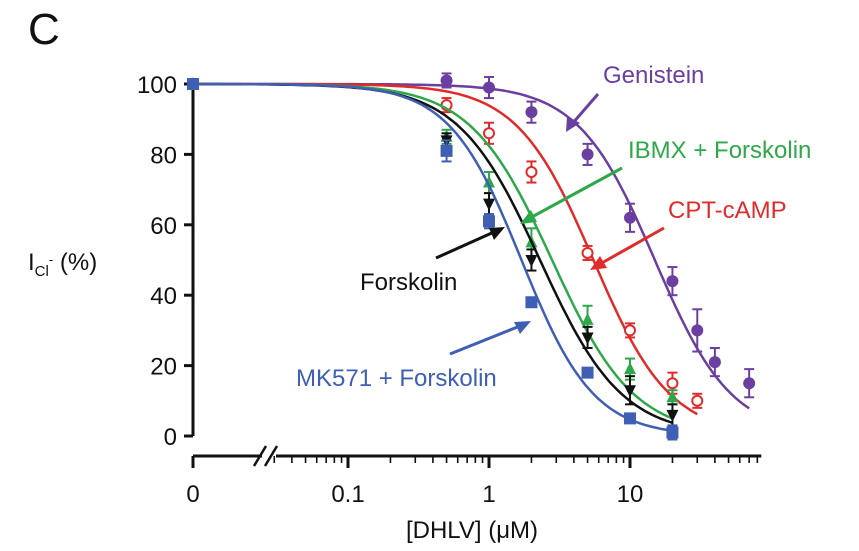  I want to click on annotation-ibmx: IBMX + Forskolin, so click(665, 180).